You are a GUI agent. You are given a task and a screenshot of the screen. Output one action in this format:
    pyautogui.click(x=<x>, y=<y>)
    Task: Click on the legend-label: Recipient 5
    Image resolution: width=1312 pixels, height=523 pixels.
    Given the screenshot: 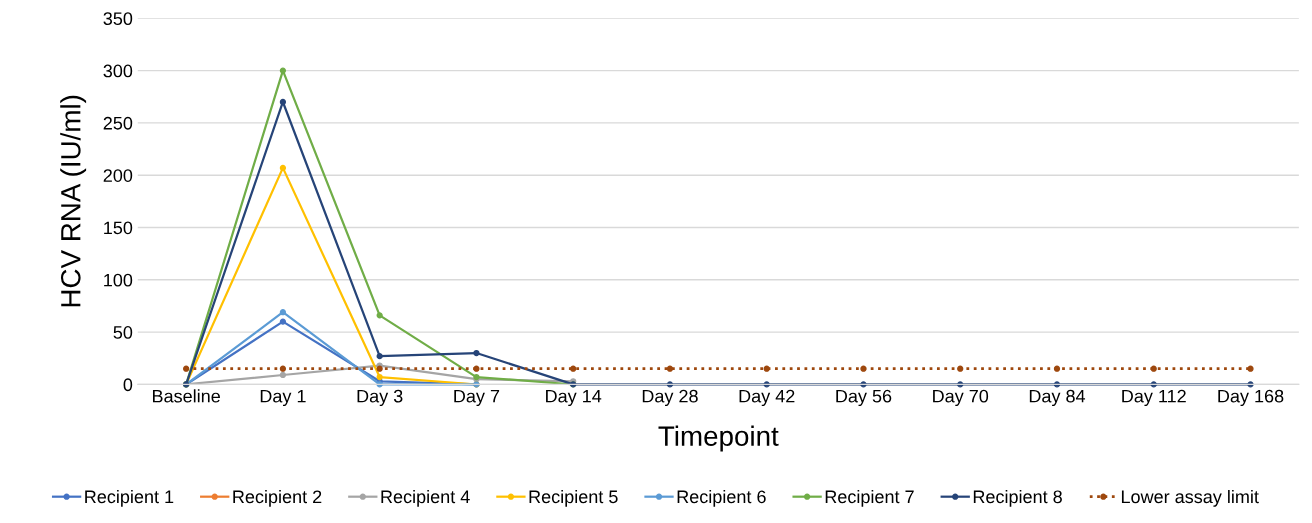 What is the action you would take?
    pyautogui.click(x=573, y=498)
    